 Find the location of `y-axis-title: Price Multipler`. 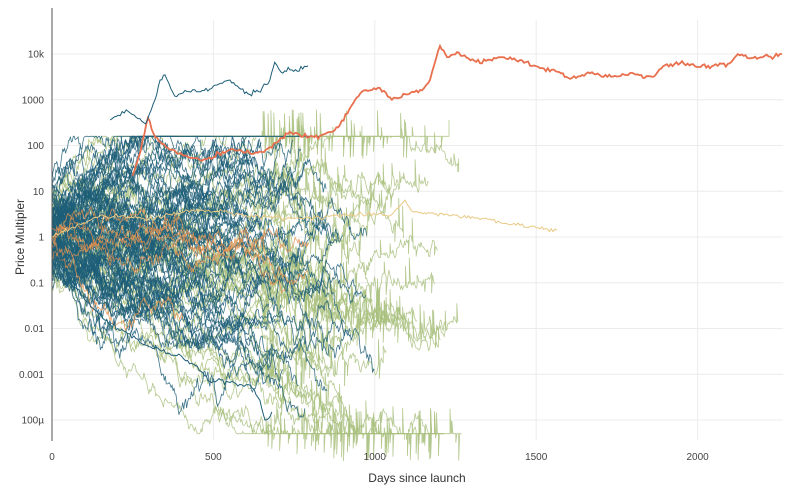

y-axis-title: Price Multipler is located at coordinates (20, 237).